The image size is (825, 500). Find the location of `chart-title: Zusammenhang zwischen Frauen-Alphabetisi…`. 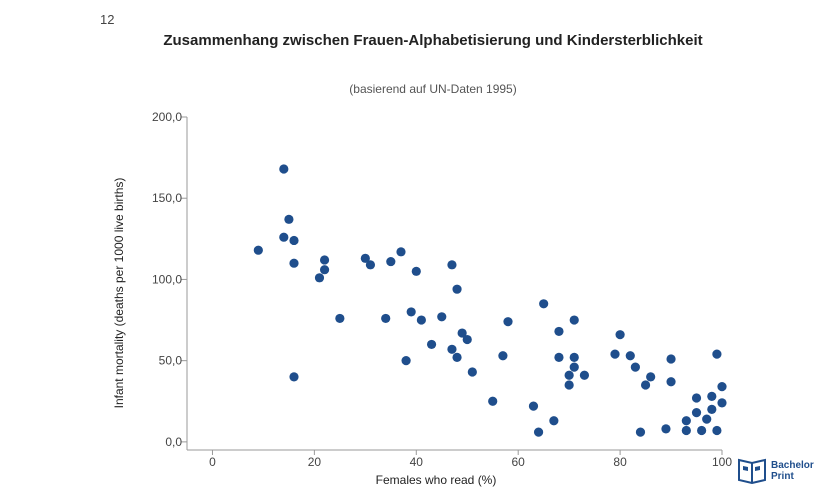

chart-title: Zusammenhang zwischen Frauen-Alphabetisi… is located at coordinates (433, 40).